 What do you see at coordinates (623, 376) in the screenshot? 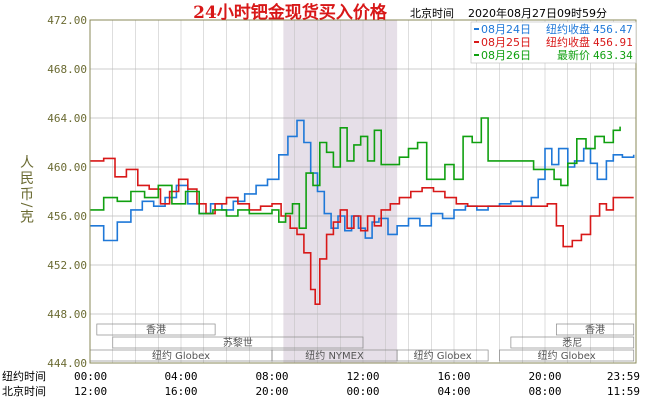
I see `x-tick-label: 23:59` at bounding box center [623, 376].